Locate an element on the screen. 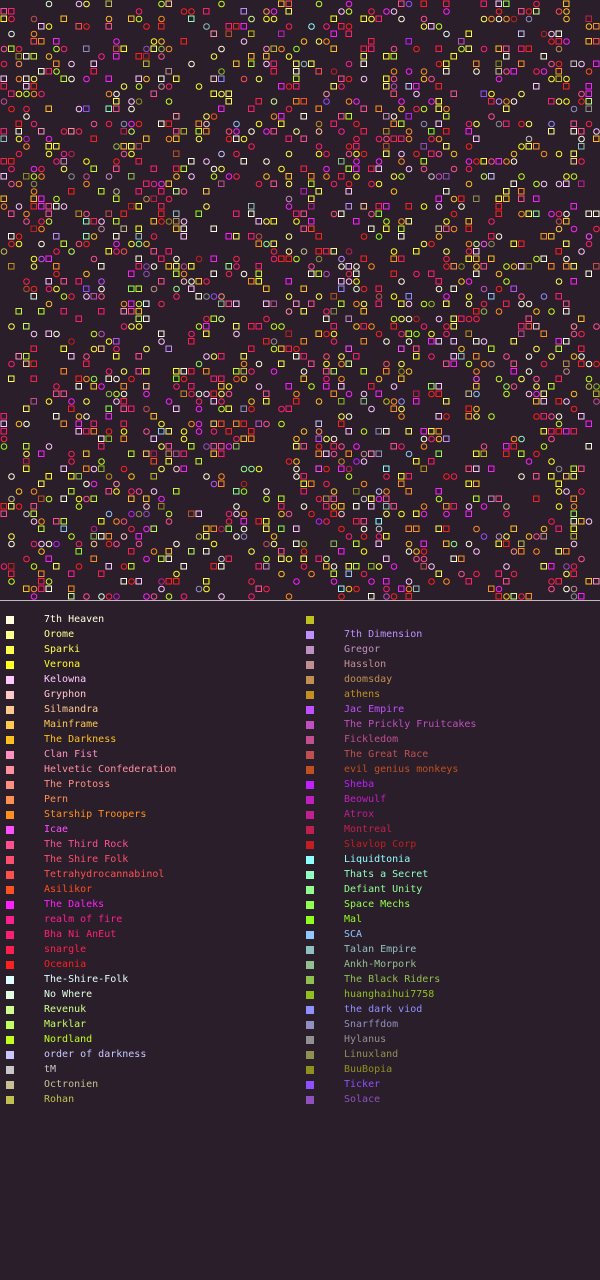 The width and height of the screenshot is (600, 1280). legend-label: Silmandra is located at coordinates (71, 709).